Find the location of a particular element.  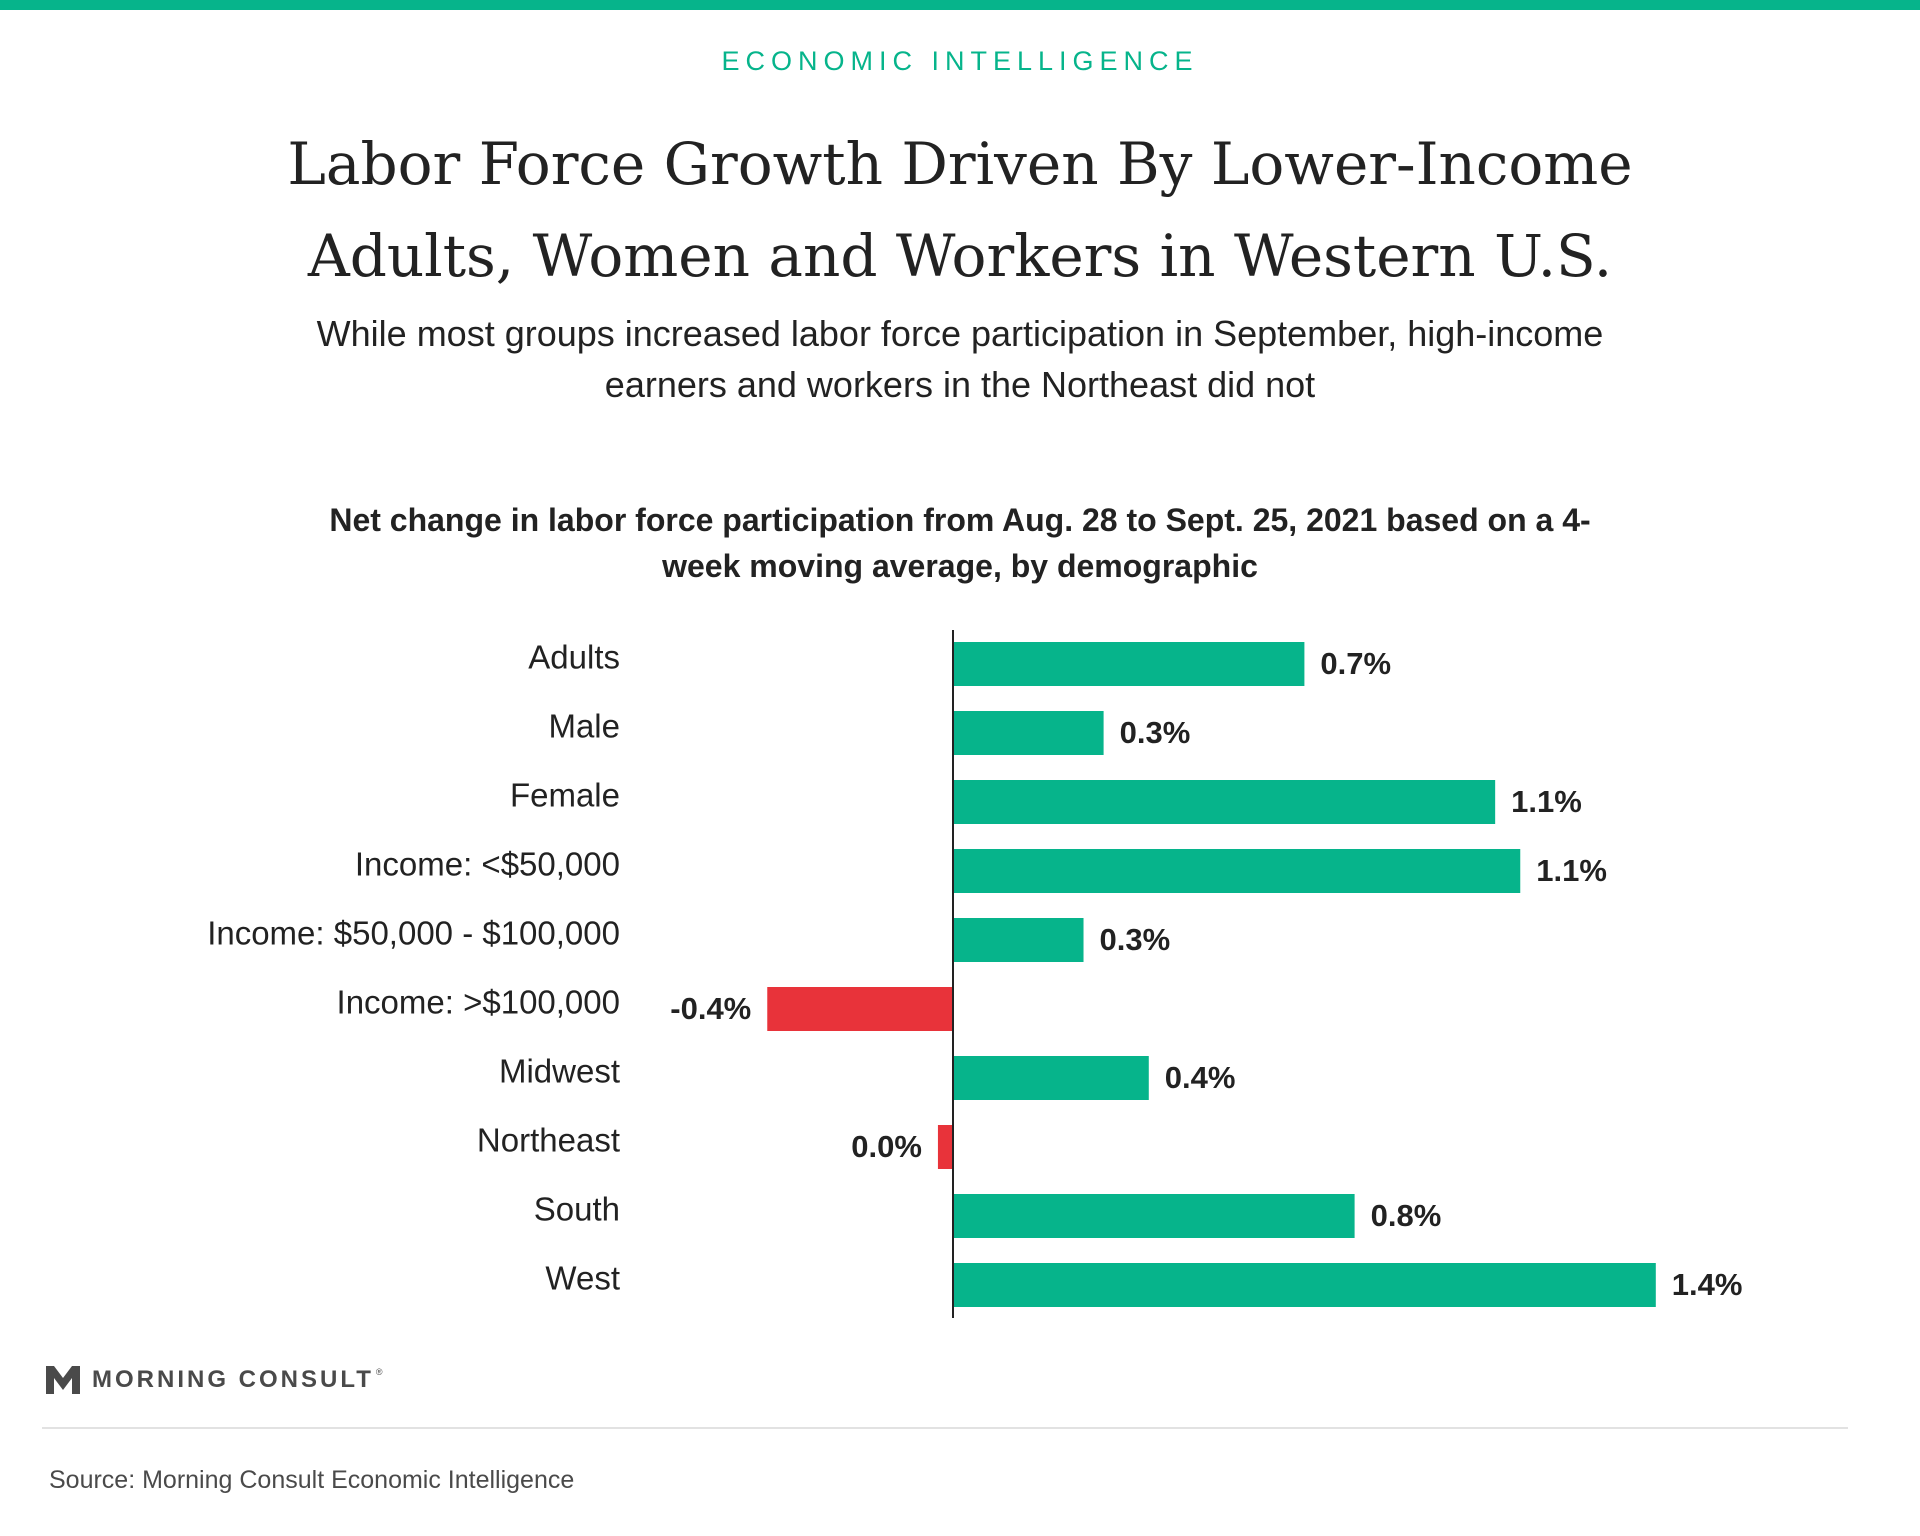

value-label-8: 0.8% is located at coordinates (1406, 1215).